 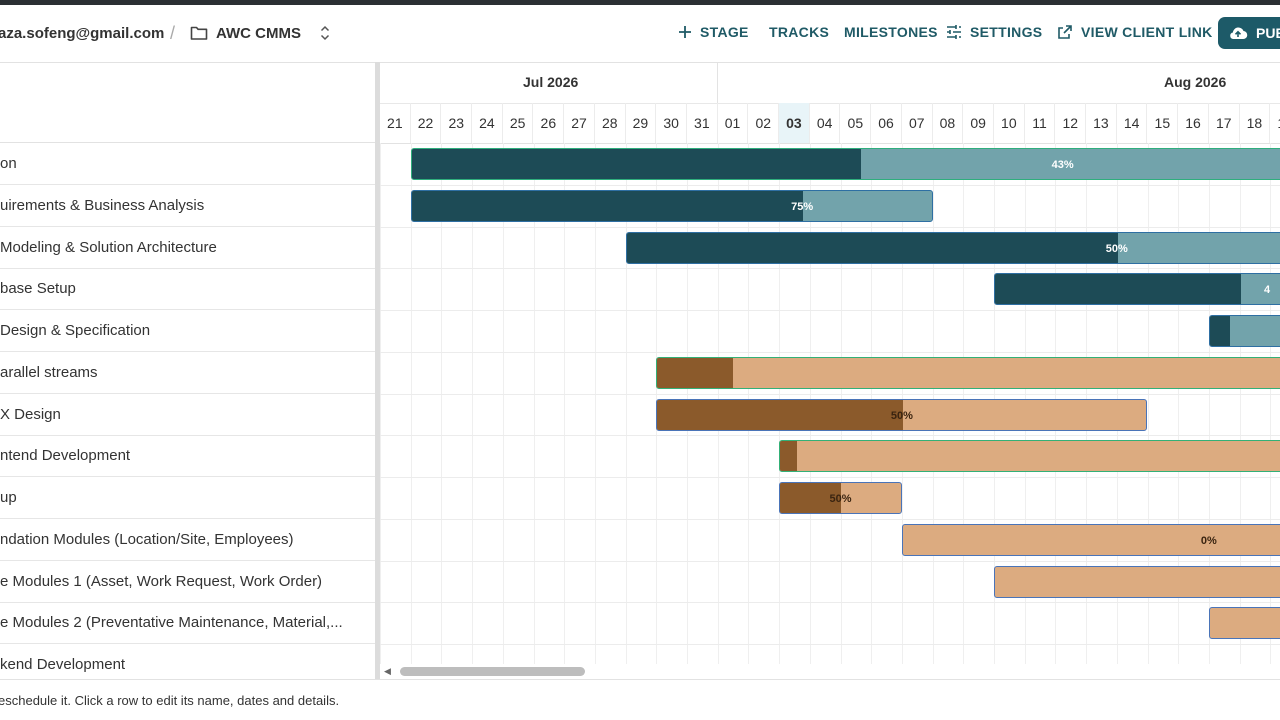 I want to click on task-row: kend Development, so click(x=187, y=662).